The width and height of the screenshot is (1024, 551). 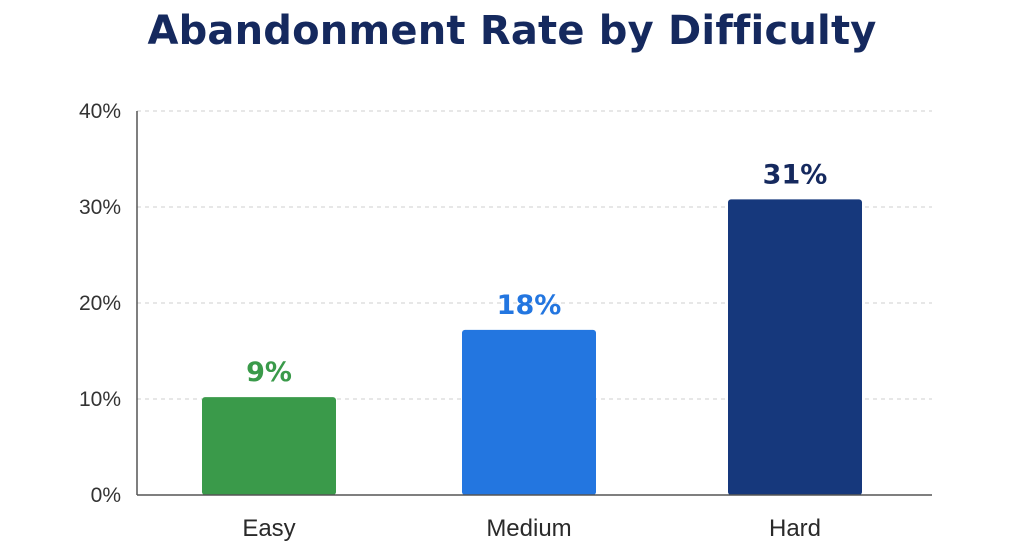 What do you see at coordinates (269, 446) in the screenshot?
I see `bar-easy` at bounding box center [269, 446].